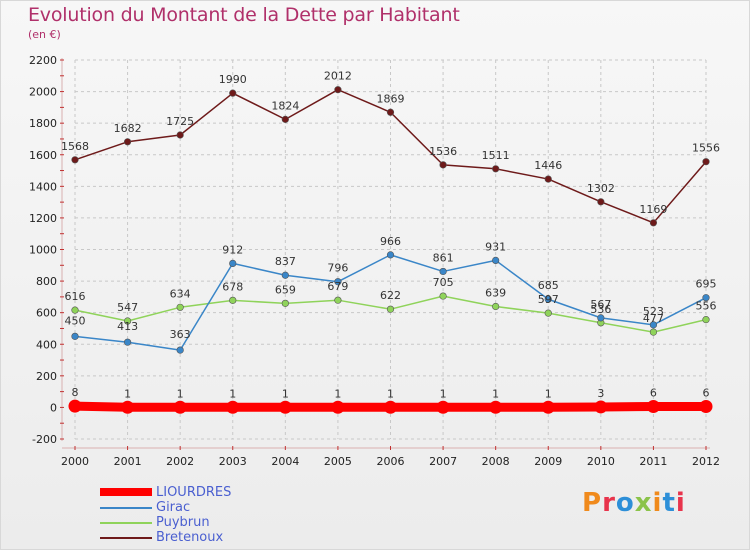  I want to click on data-label-girac: 837, so click(285, 261).